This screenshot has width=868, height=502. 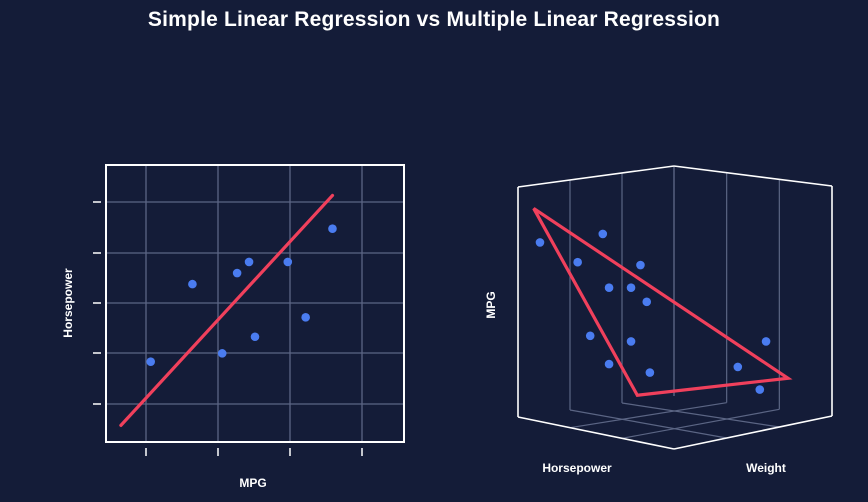 I want to click on right-y-axis-label: MPG, so click(x=491, y=304).